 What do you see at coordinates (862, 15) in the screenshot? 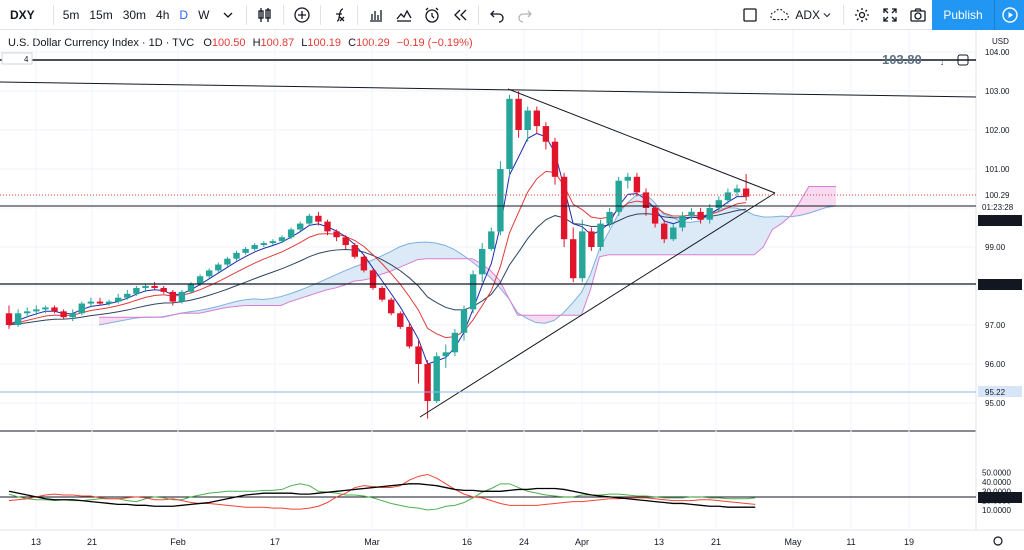
I see `settings-button` at bounding box center [862, 15].